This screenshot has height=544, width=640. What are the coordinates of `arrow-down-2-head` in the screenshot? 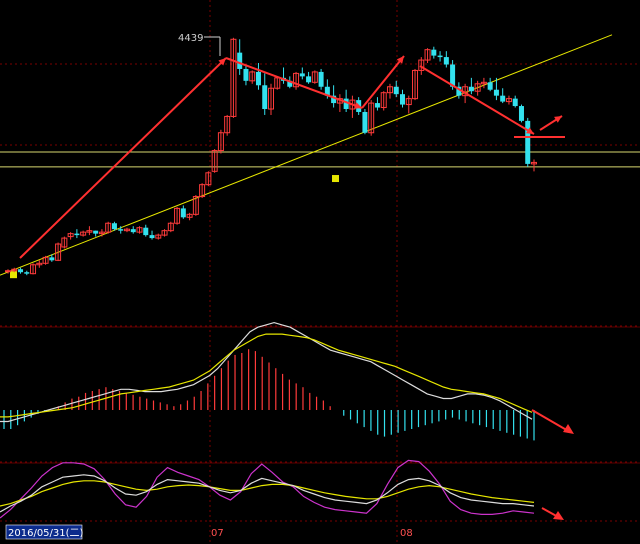 It's located at (530, 130).